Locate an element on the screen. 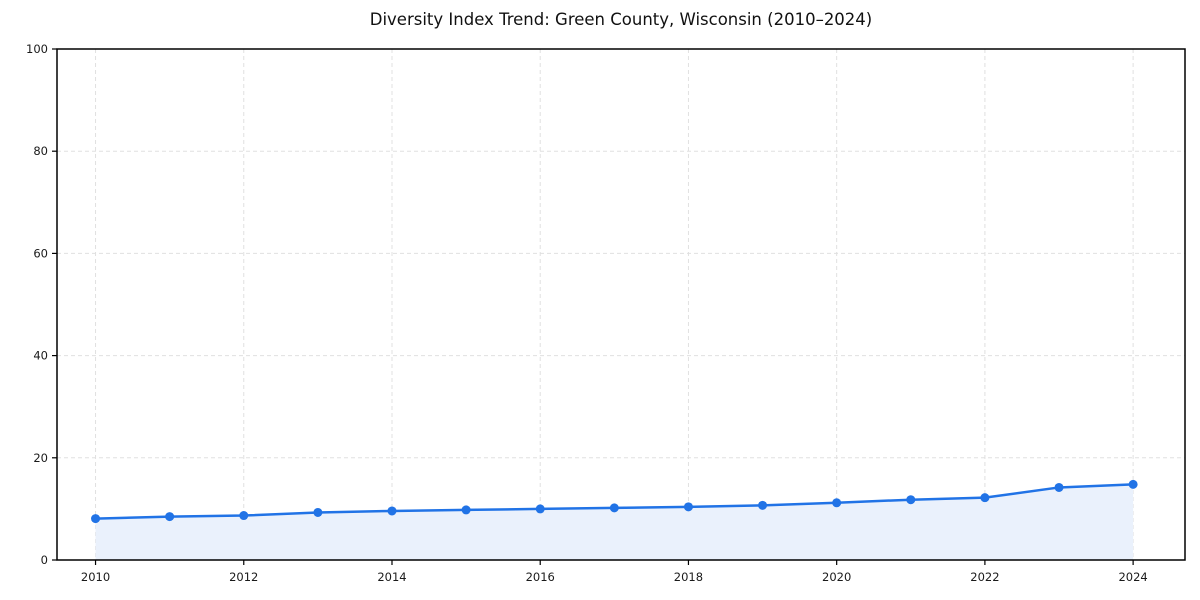 This screenshot has width=1200, height=600. x-tick-label: 2016 is located at coordinates (540, 577).